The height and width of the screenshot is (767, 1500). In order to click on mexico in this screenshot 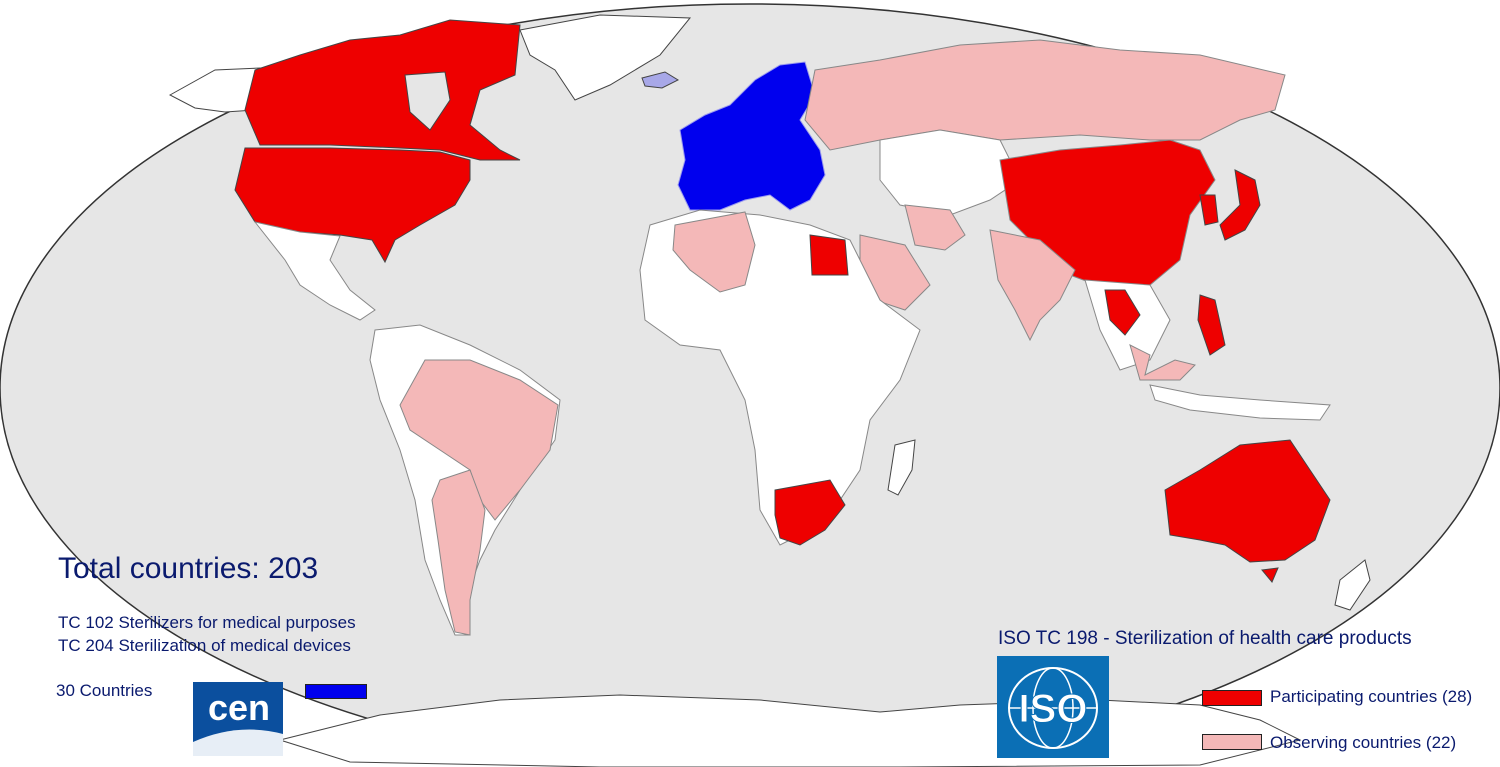, I will do `click(314, 271)`.